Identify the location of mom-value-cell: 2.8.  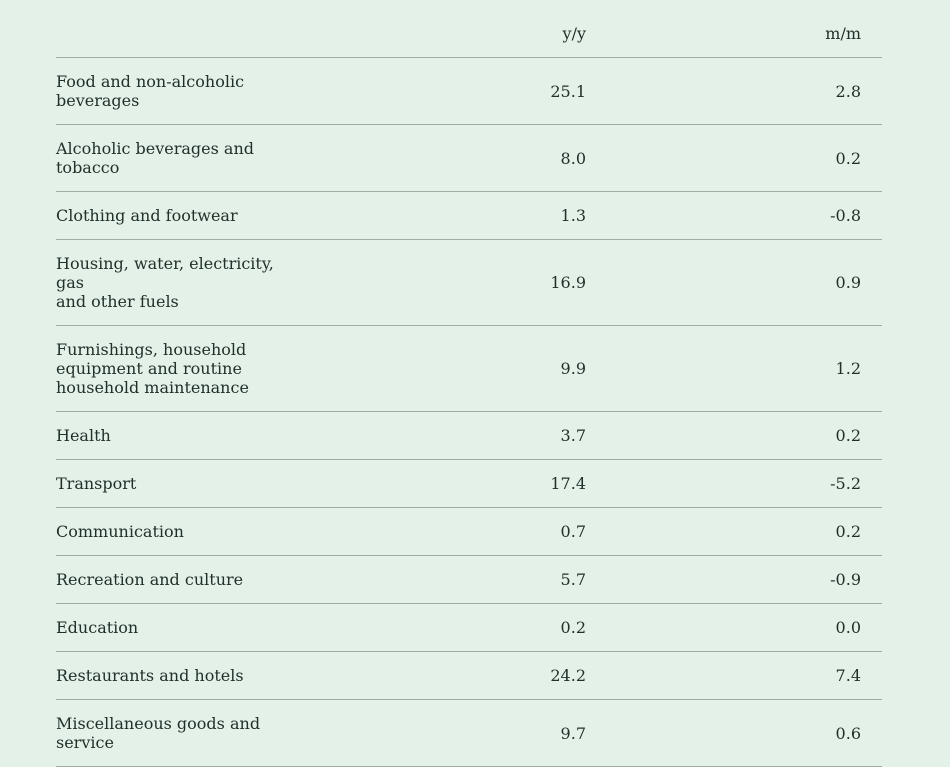
(734, 91).